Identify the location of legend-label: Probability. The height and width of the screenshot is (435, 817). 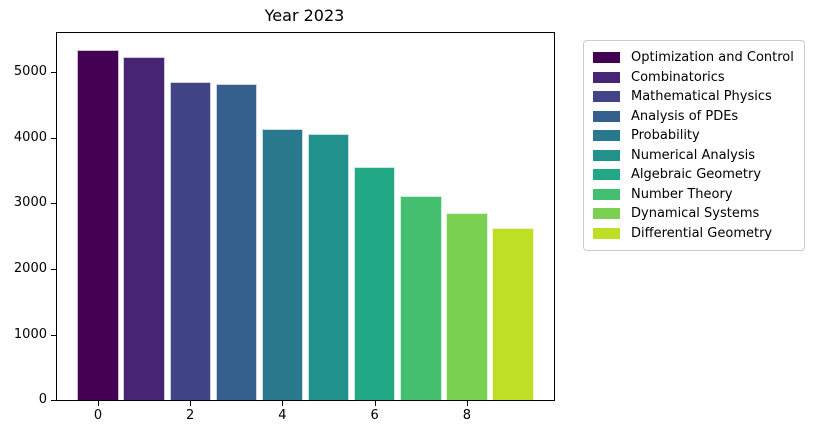
(665, 136).